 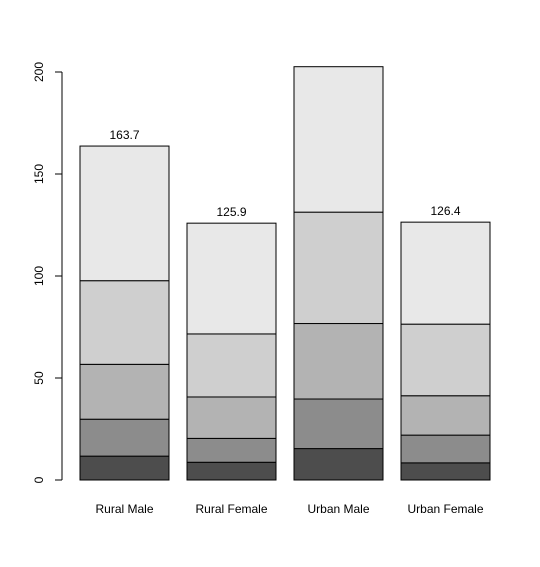 I want to click on y-tick-label-4: 200, so click(x=39, y=72).